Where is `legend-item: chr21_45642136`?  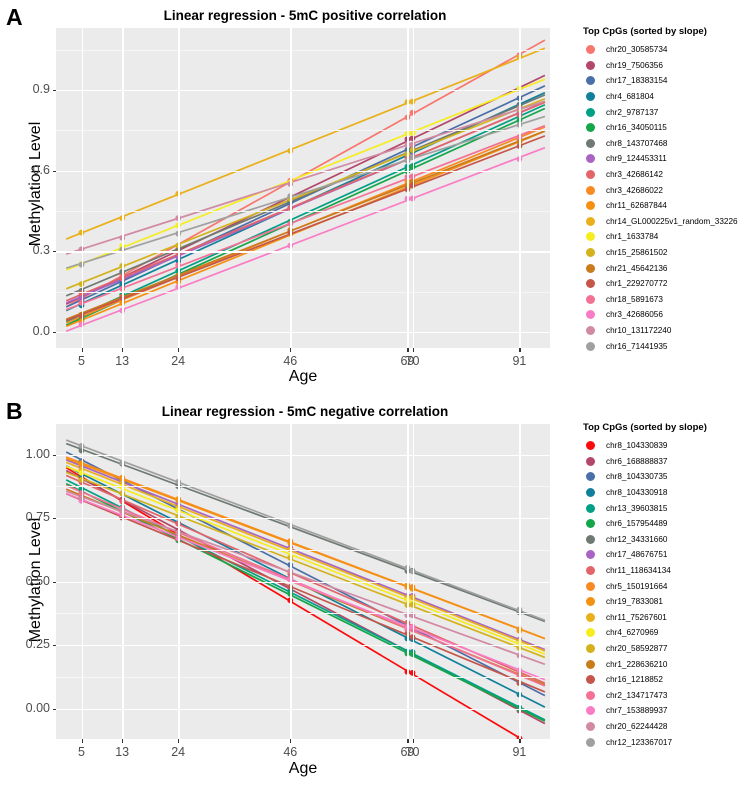
legend-item: chr21_45642136 is located at coordinates (660, 268).